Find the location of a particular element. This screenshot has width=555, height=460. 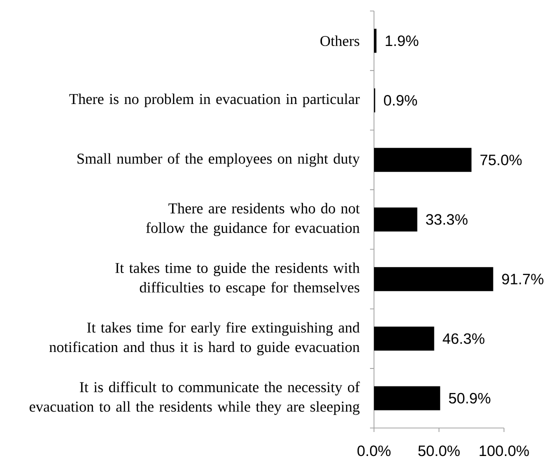

data-label: 33.3% is located at coordinates (447, 219).